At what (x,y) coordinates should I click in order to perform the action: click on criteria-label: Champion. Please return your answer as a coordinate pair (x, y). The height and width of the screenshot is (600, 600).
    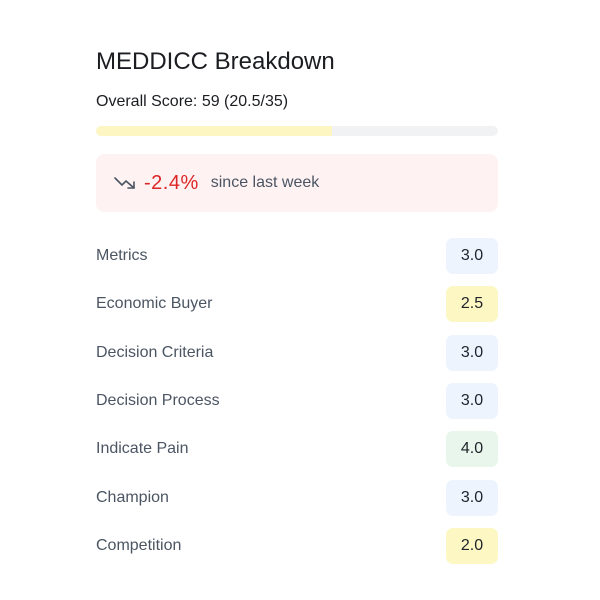
    Looking at the image, I should click on (132, 497).